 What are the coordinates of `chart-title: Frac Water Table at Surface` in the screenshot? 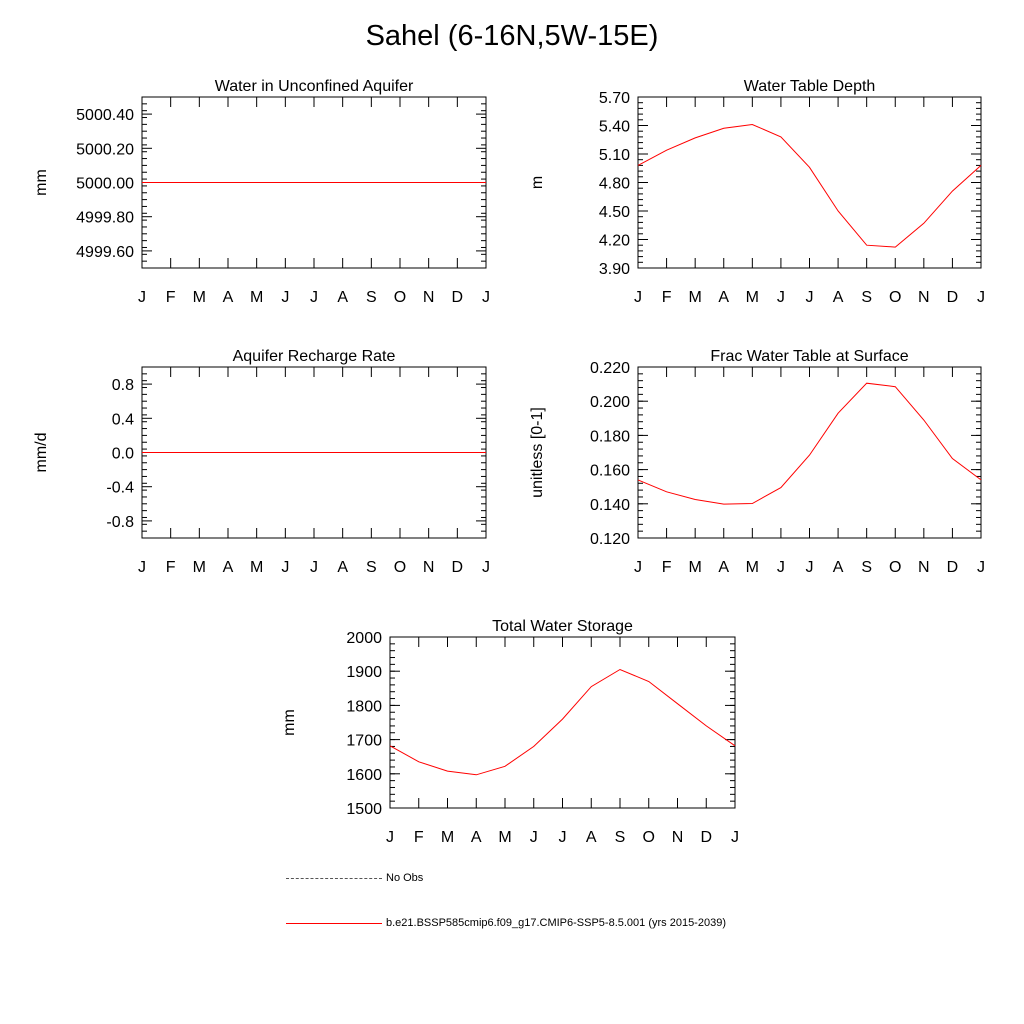 It's located at (809, 356).